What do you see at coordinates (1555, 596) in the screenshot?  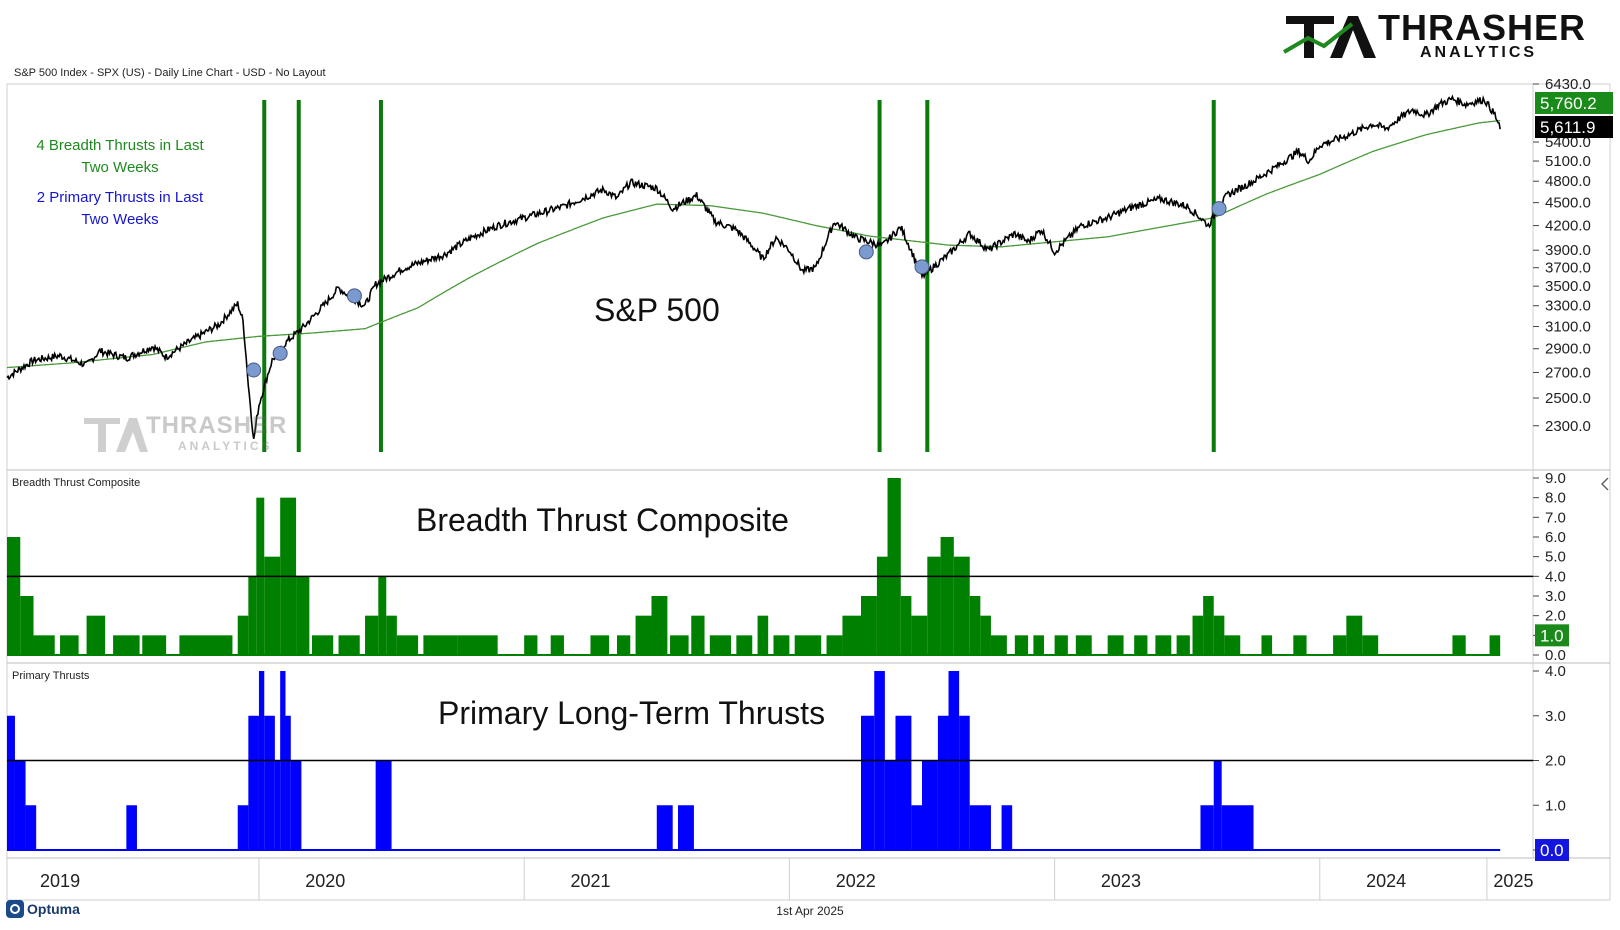 I see `breadth-y-tick-label-6: 3.0` at bounding box center [1555, 596].